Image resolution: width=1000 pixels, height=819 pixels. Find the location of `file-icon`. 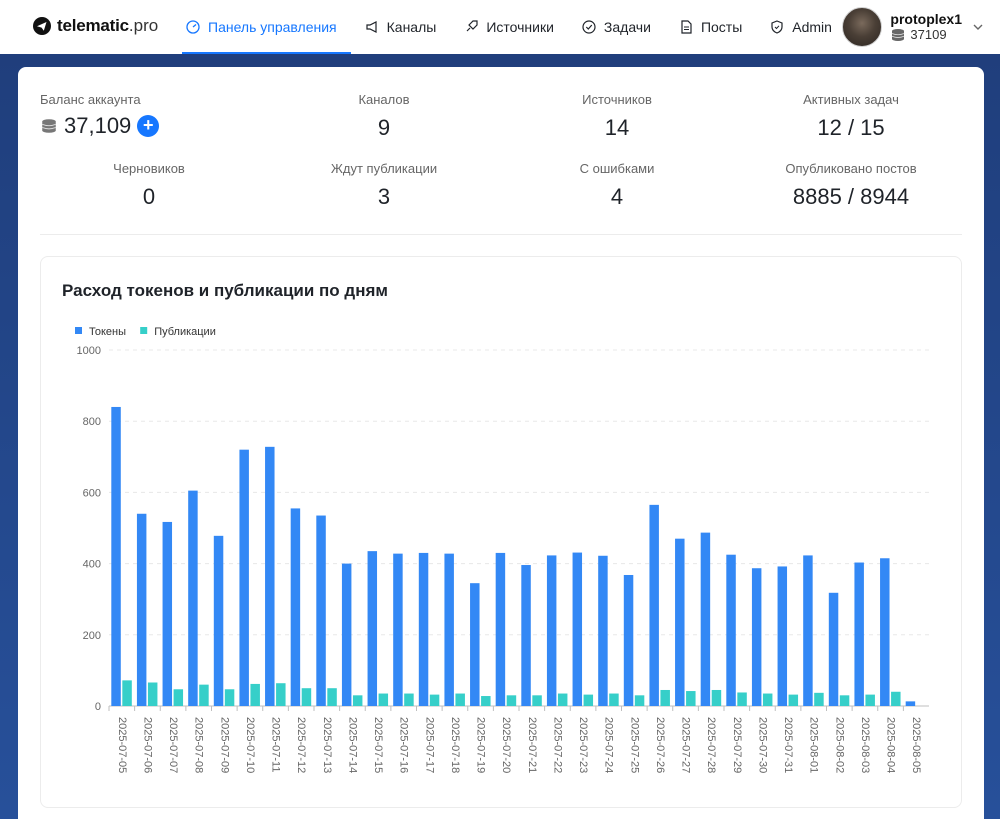

file-icon is located at coordinates (686, 27).